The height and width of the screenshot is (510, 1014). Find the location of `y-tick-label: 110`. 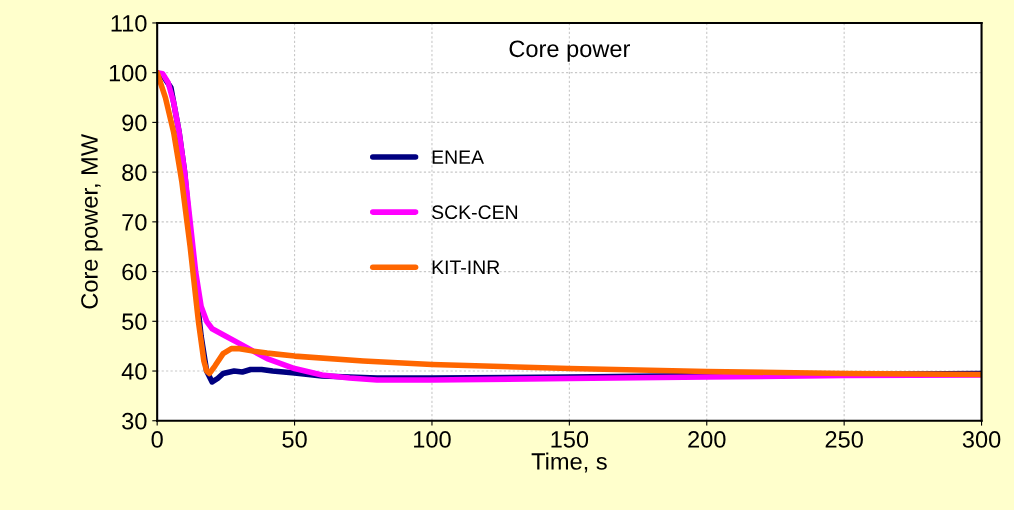

y-tick-label: 110 is located at coordinates (129, 23).